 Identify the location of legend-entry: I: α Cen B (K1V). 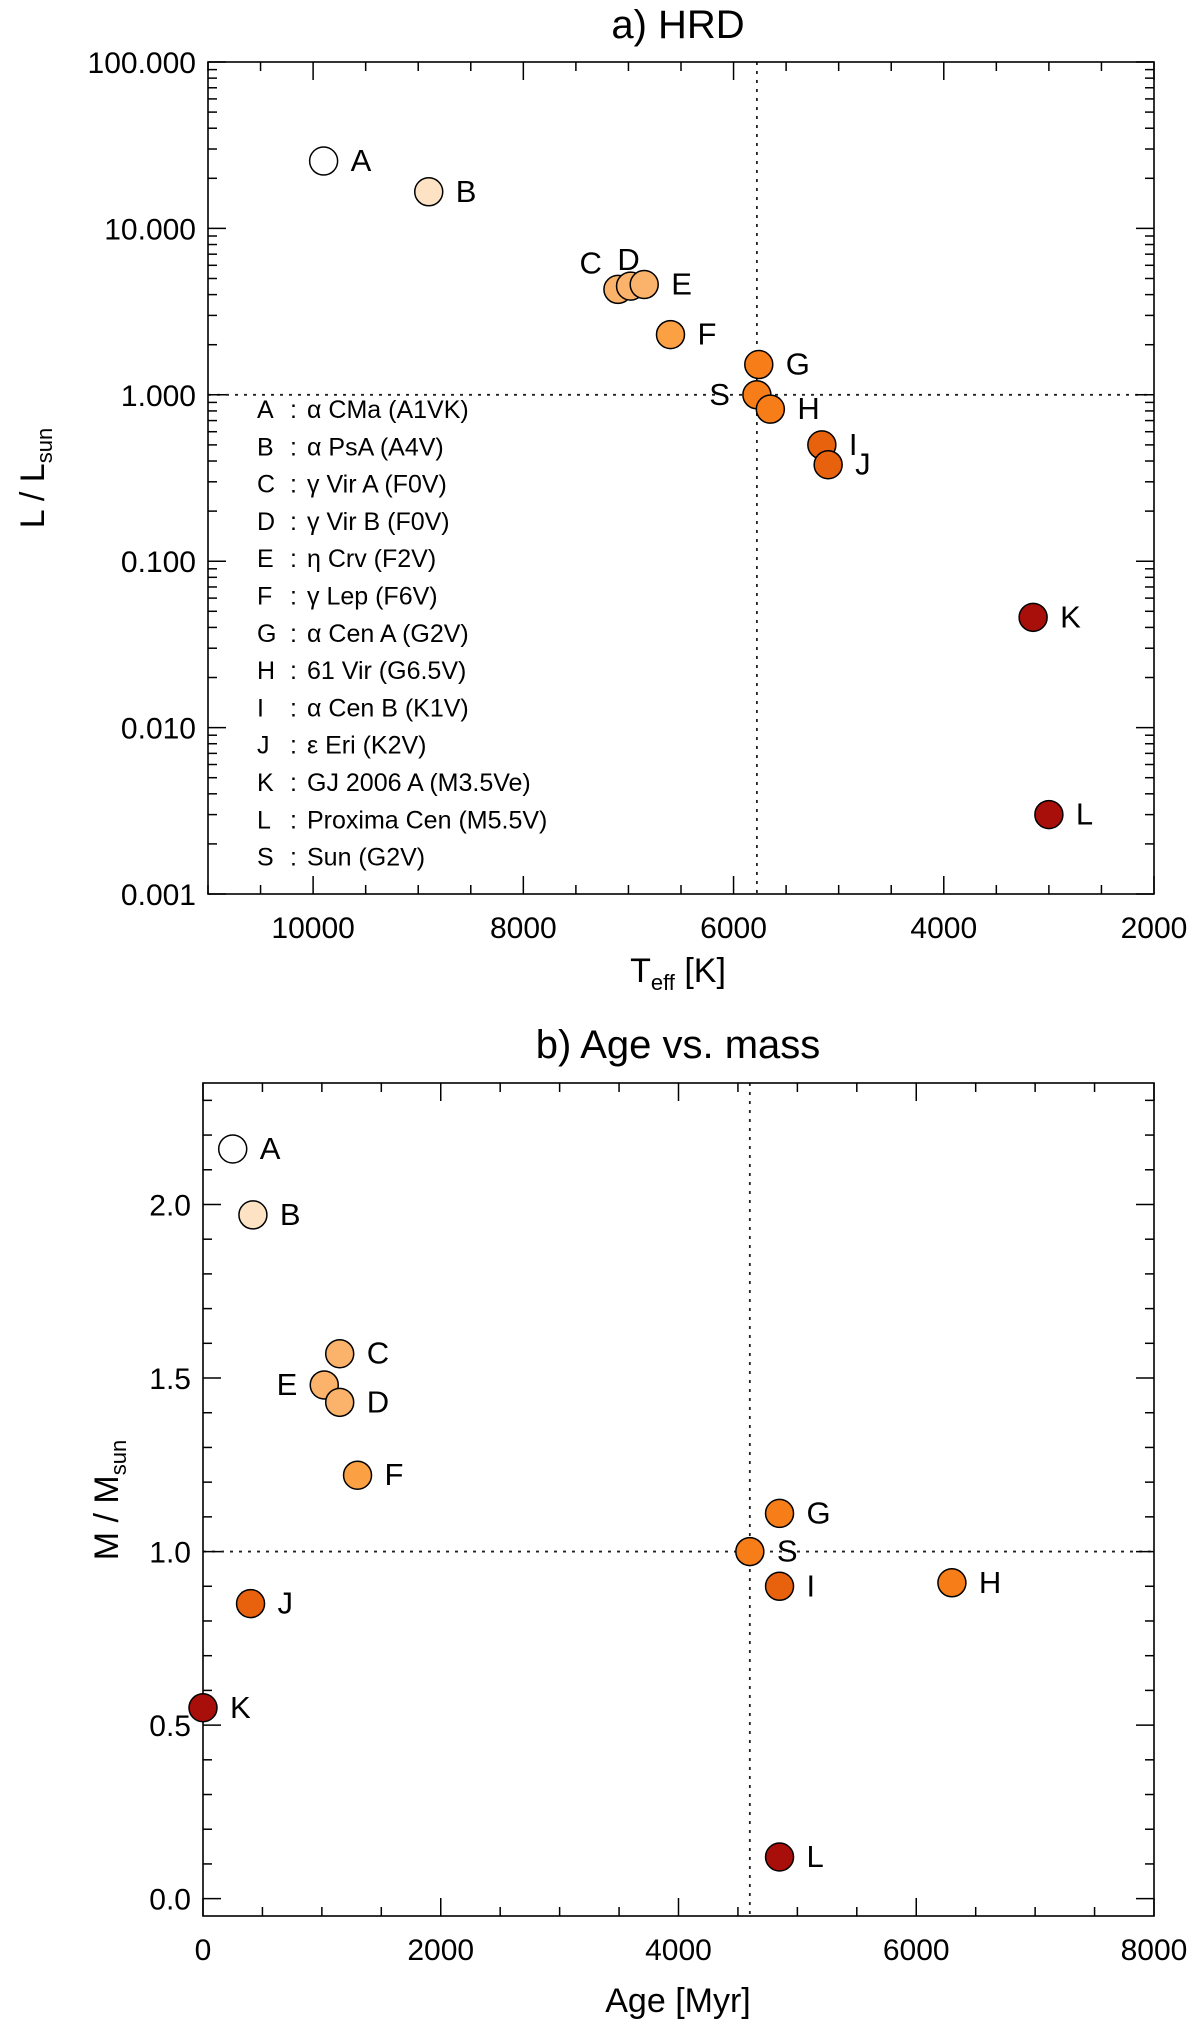
(363, 708).